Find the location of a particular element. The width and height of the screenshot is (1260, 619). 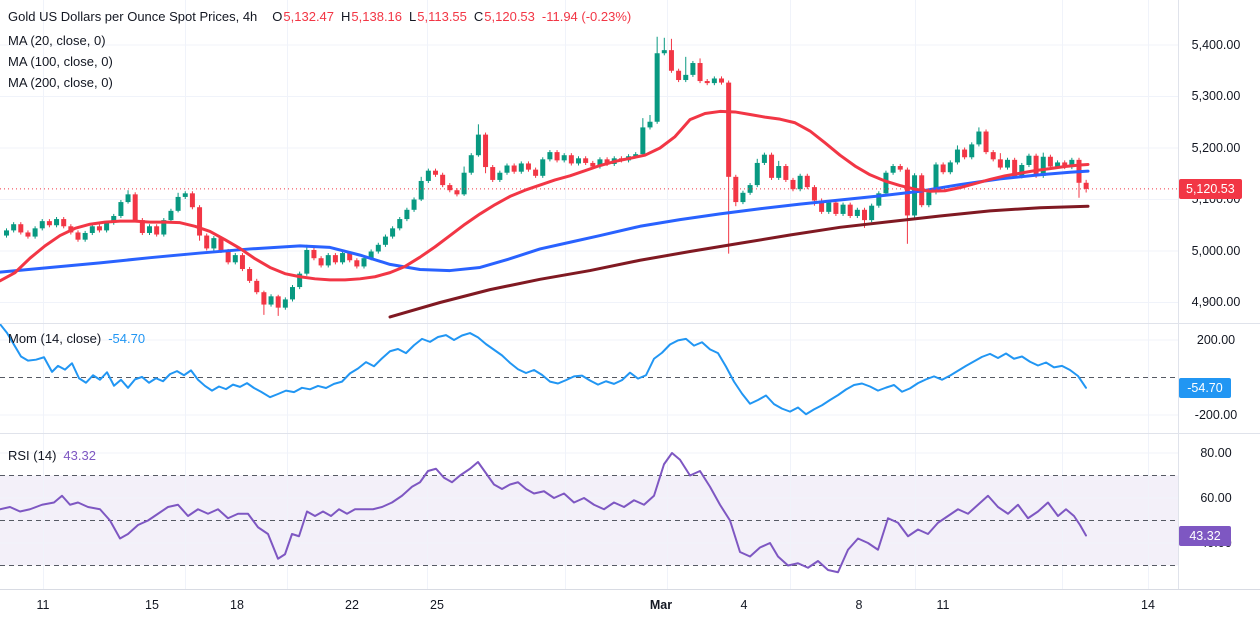

price-tick: 5,400.00 is located at coordinates (1216, 45).